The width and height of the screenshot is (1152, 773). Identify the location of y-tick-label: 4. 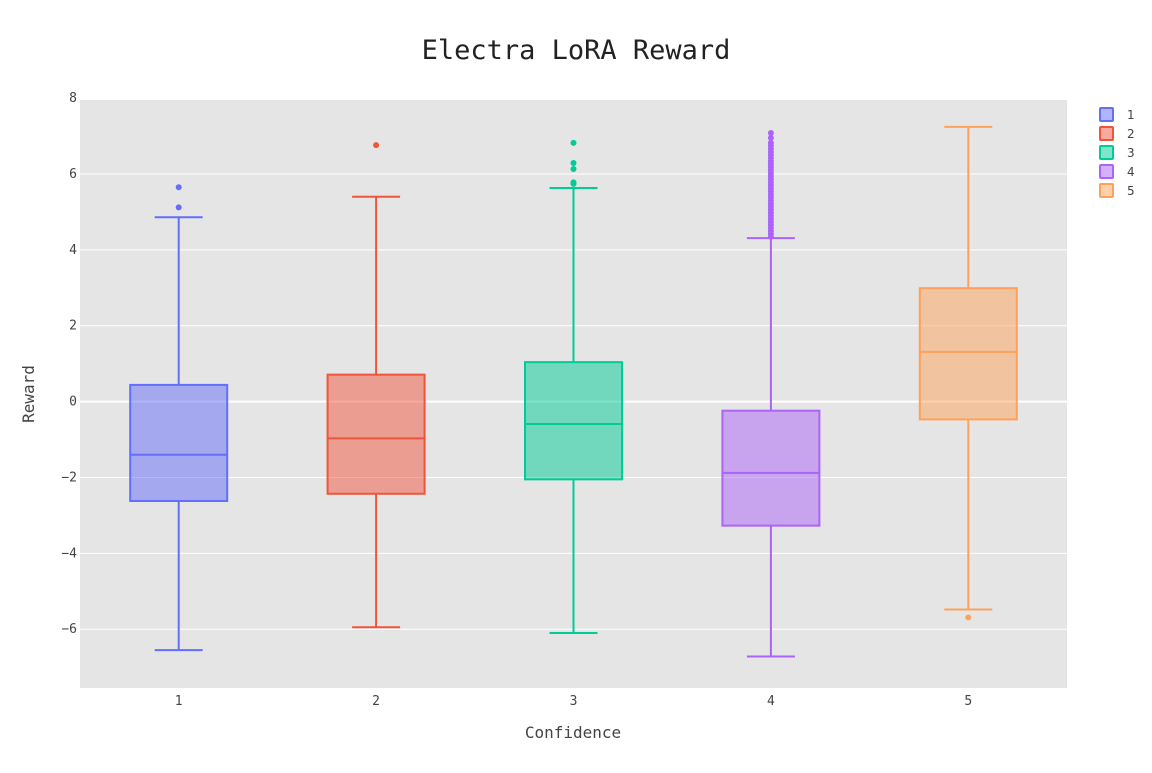
(73, 250).